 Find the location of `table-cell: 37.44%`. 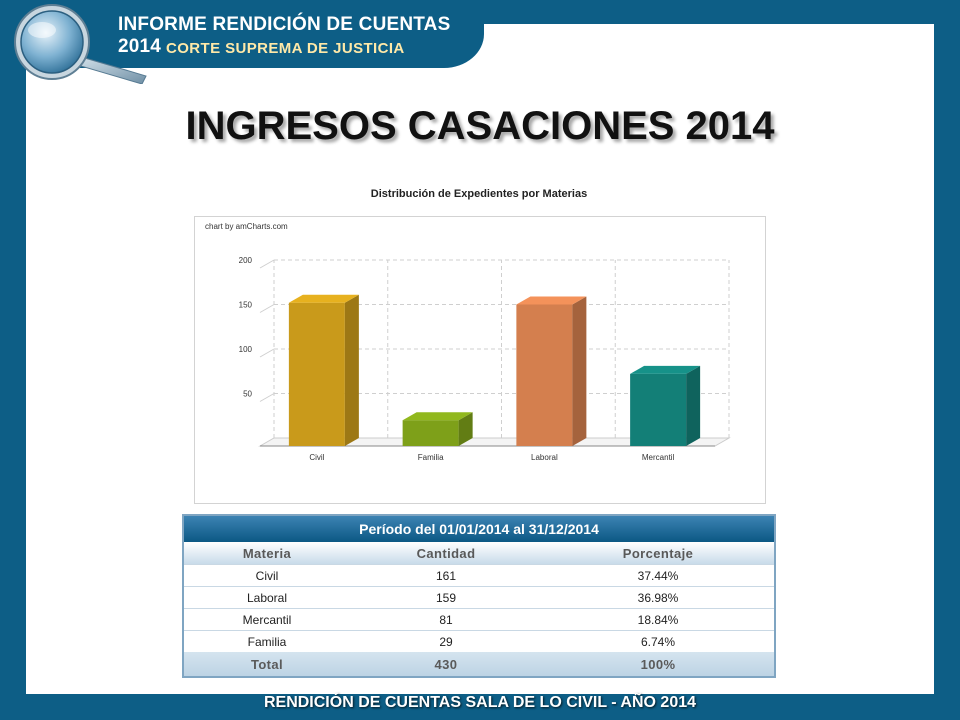

table-cell: 37.44% is located at coordinates (658, 575).